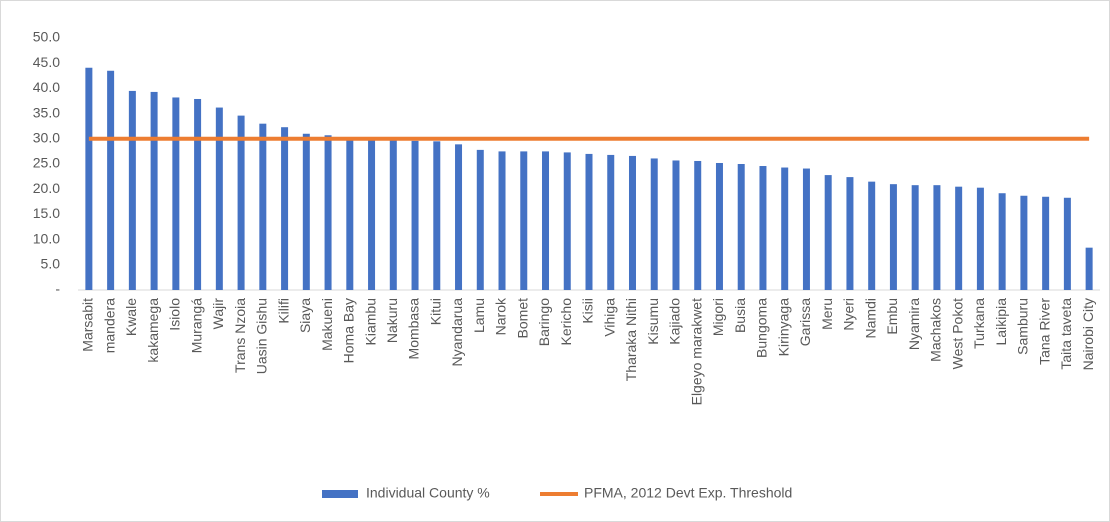  I want to click on x-tick-label: Nyamira, so click(914, 324).